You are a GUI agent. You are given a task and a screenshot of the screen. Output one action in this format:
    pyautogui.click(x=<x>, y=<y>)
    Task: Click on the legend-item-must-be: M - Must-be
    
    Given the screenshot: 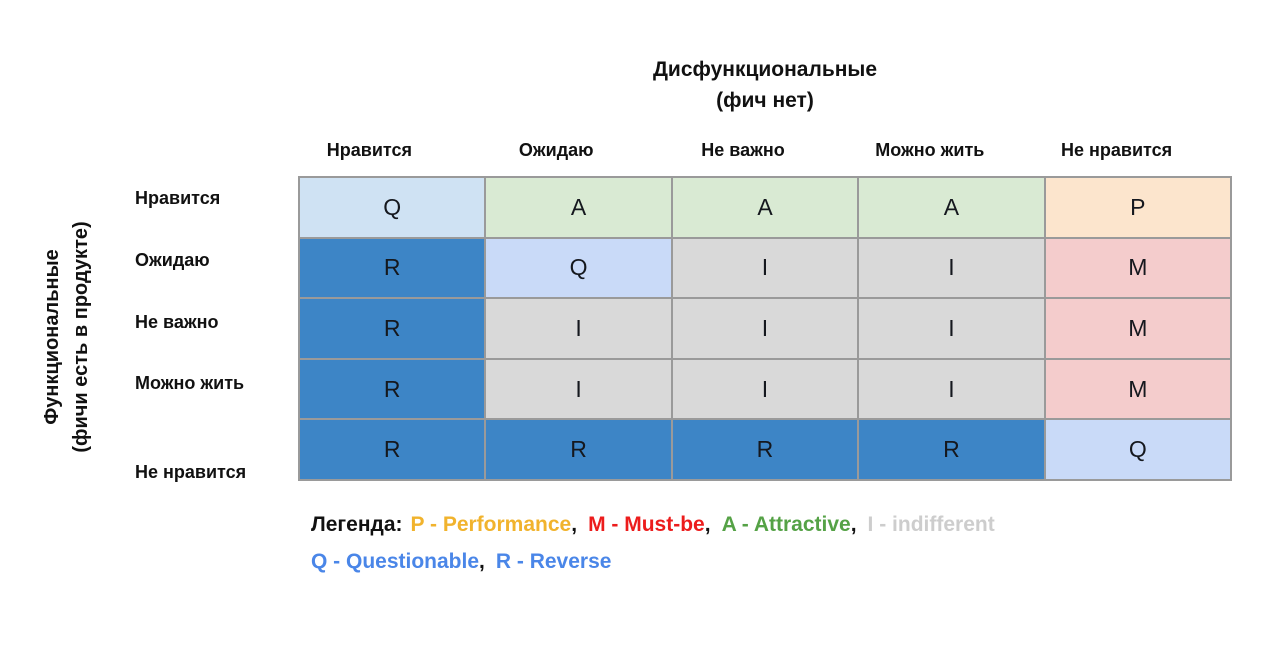 What is the action you would take?
    pyautogui.click(x=646, y=524)
    